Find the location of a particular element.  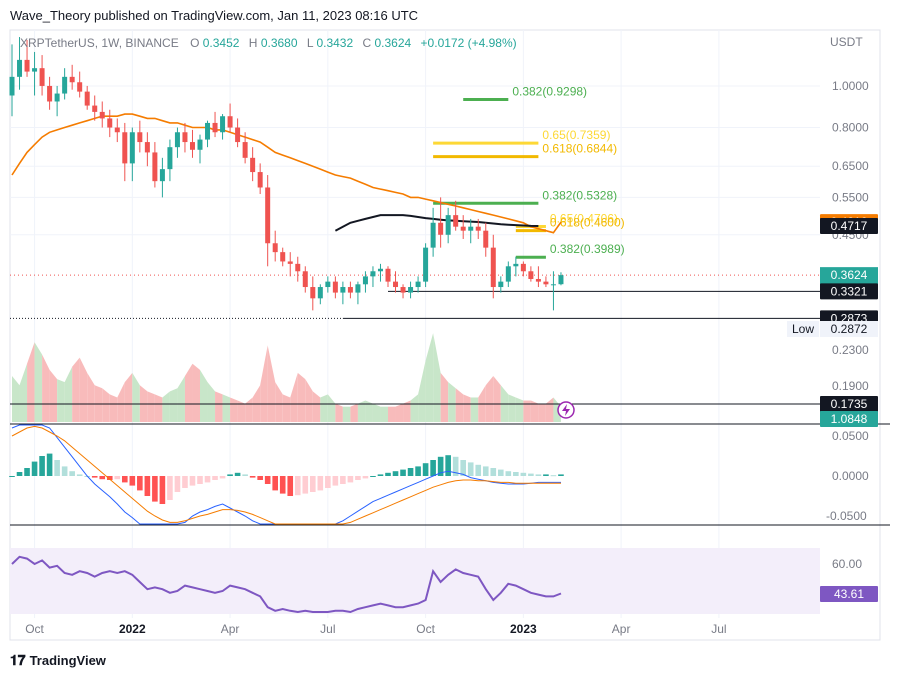

macd-series is located at coordinates (286, 474).